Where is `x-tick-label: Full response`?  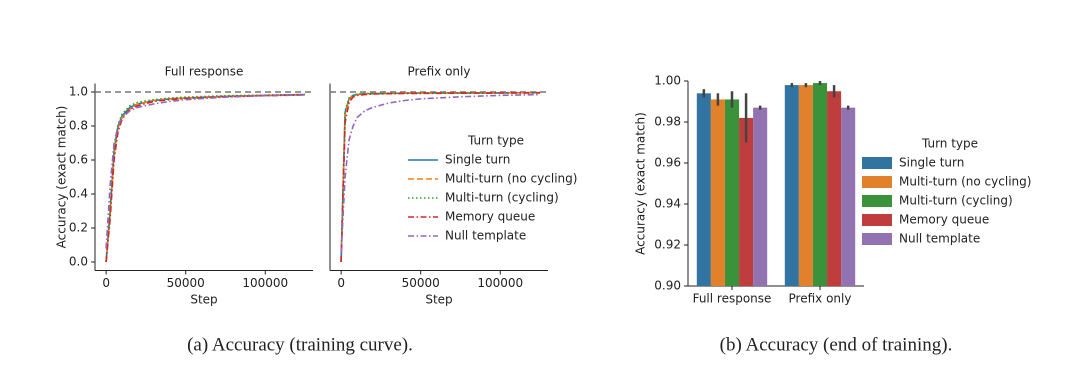 x-tick-label: Full response is located at coordinates (732, 299).